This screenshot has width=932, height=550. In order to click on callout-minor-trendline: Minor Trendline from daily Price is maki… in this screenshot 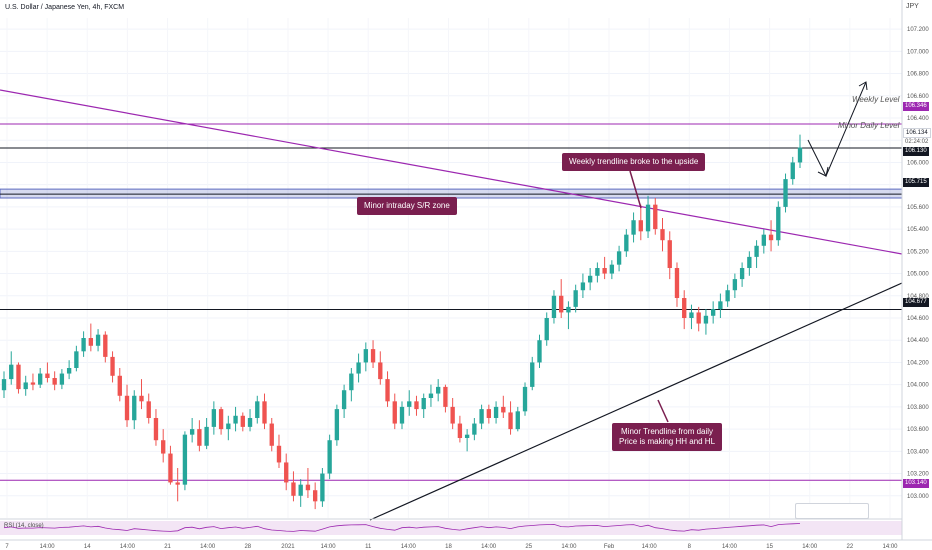, I will do `click(667, 437)`.